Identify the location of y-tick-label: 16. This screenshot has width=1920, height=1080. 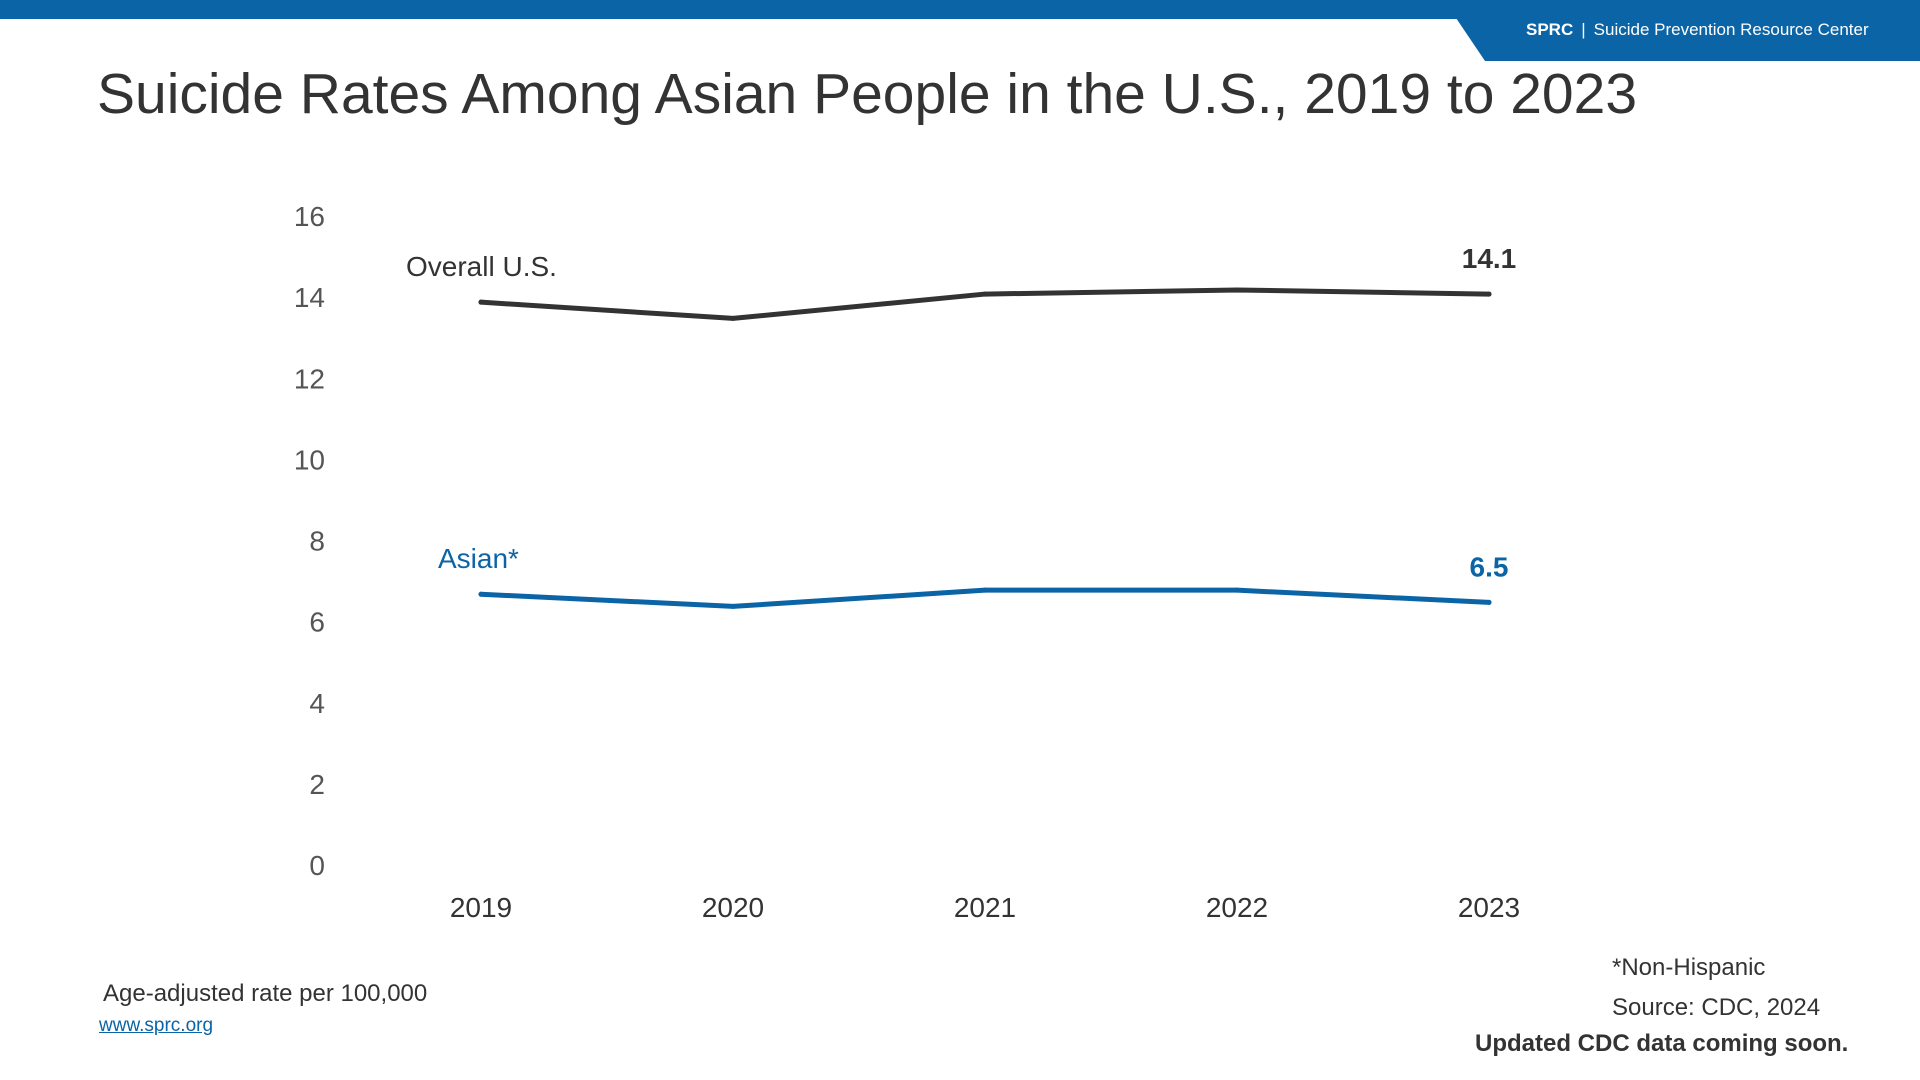
(309, 216).